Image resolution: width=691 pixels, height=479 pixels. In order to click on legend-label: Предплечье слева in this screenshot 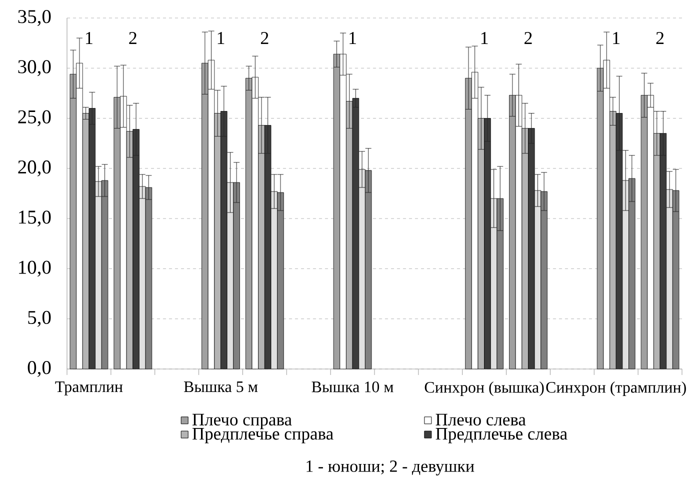, I will do `click(502, 436)`.